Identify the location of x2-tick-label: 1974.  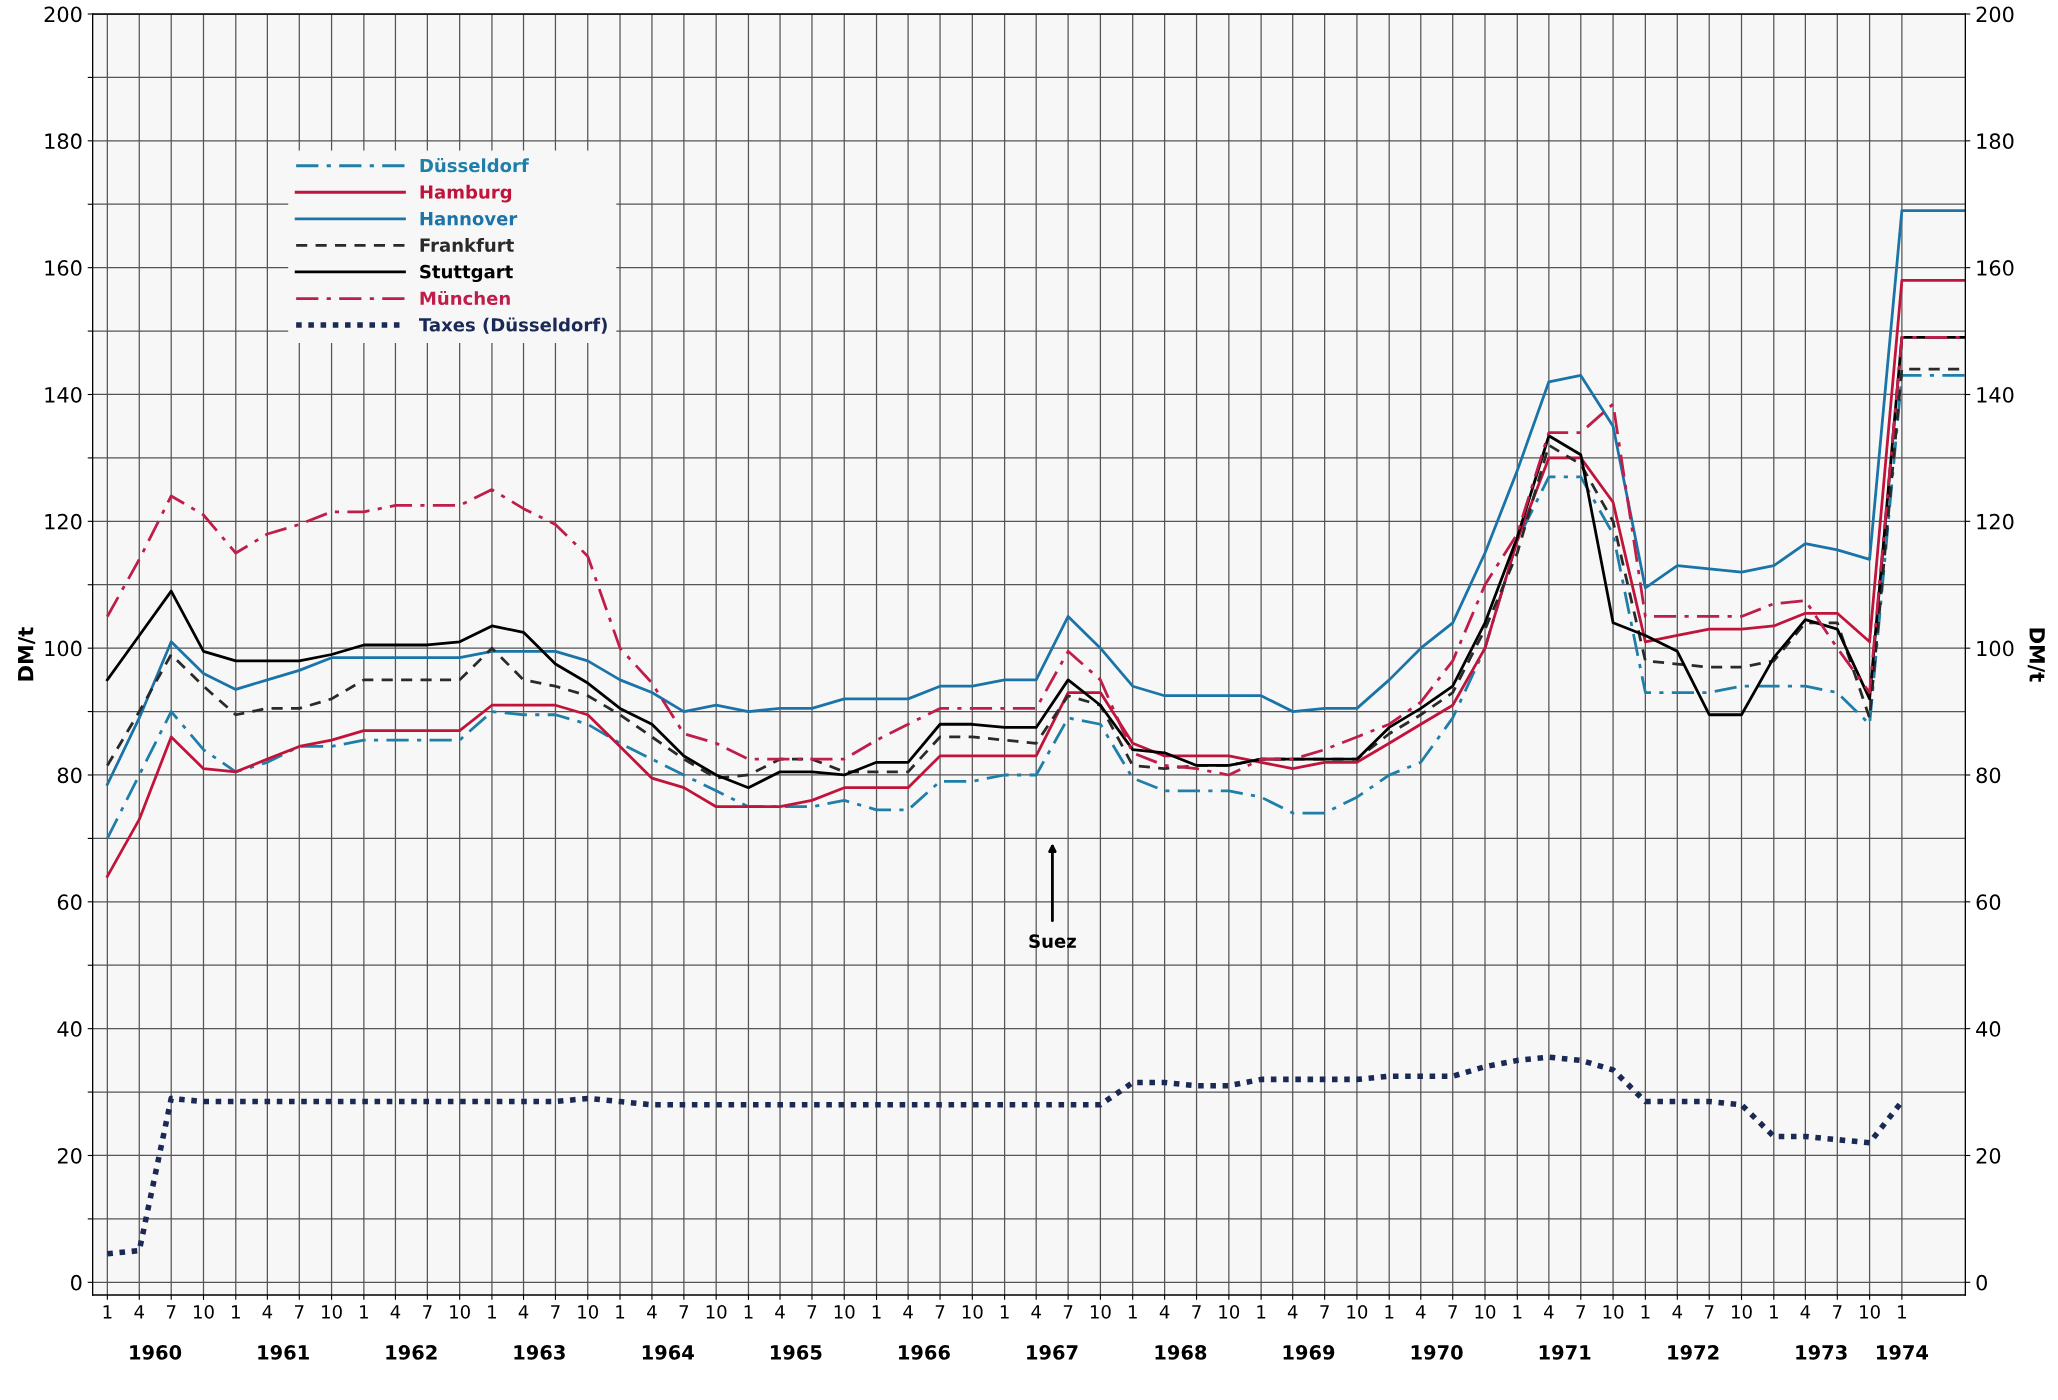
(1903, 1352).